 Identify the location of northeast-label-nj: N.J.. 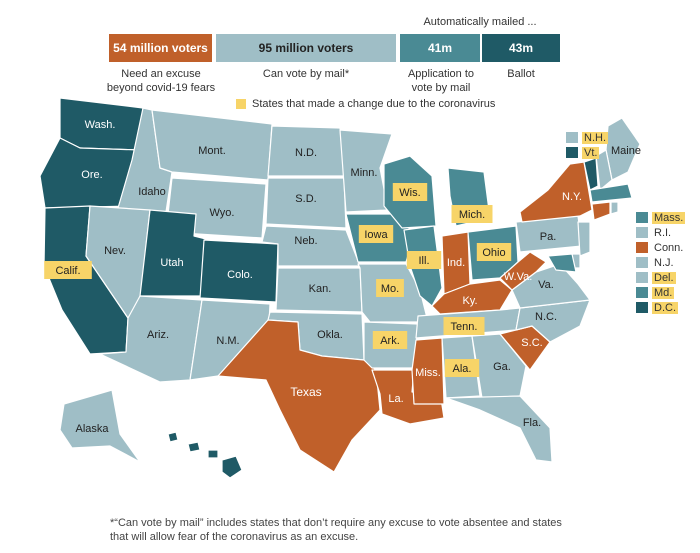
(664, 262).